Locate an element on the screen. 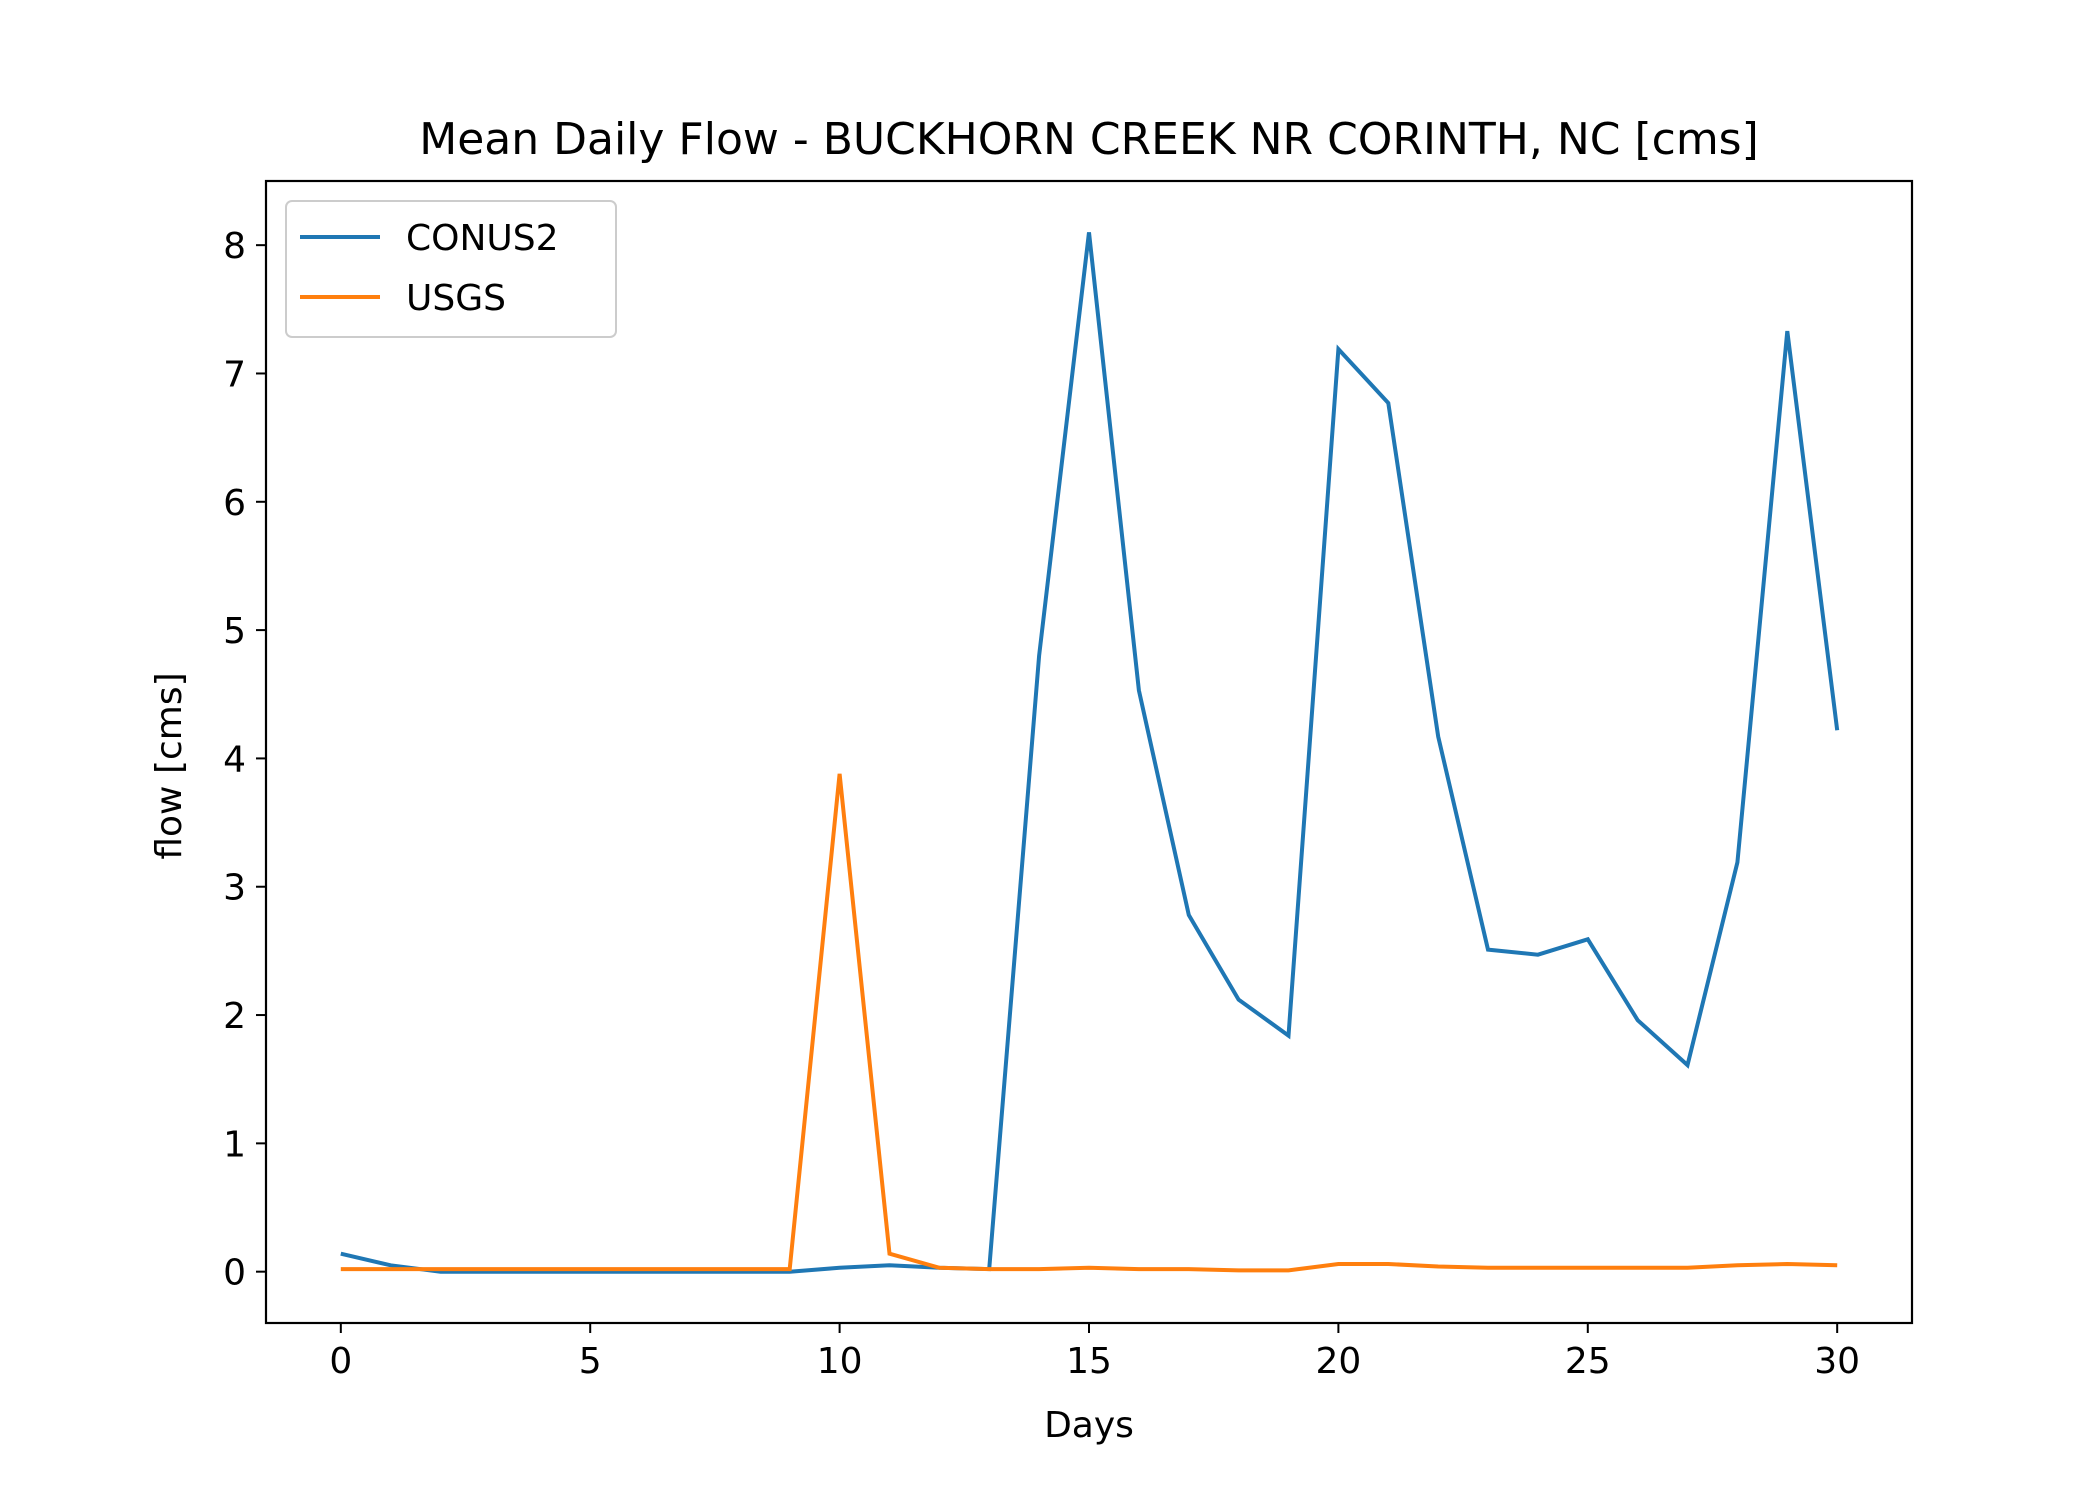 This screenshot has height=1500, width=2100. y-tick-label-0: 0 is located at coordinates (234, 1273).